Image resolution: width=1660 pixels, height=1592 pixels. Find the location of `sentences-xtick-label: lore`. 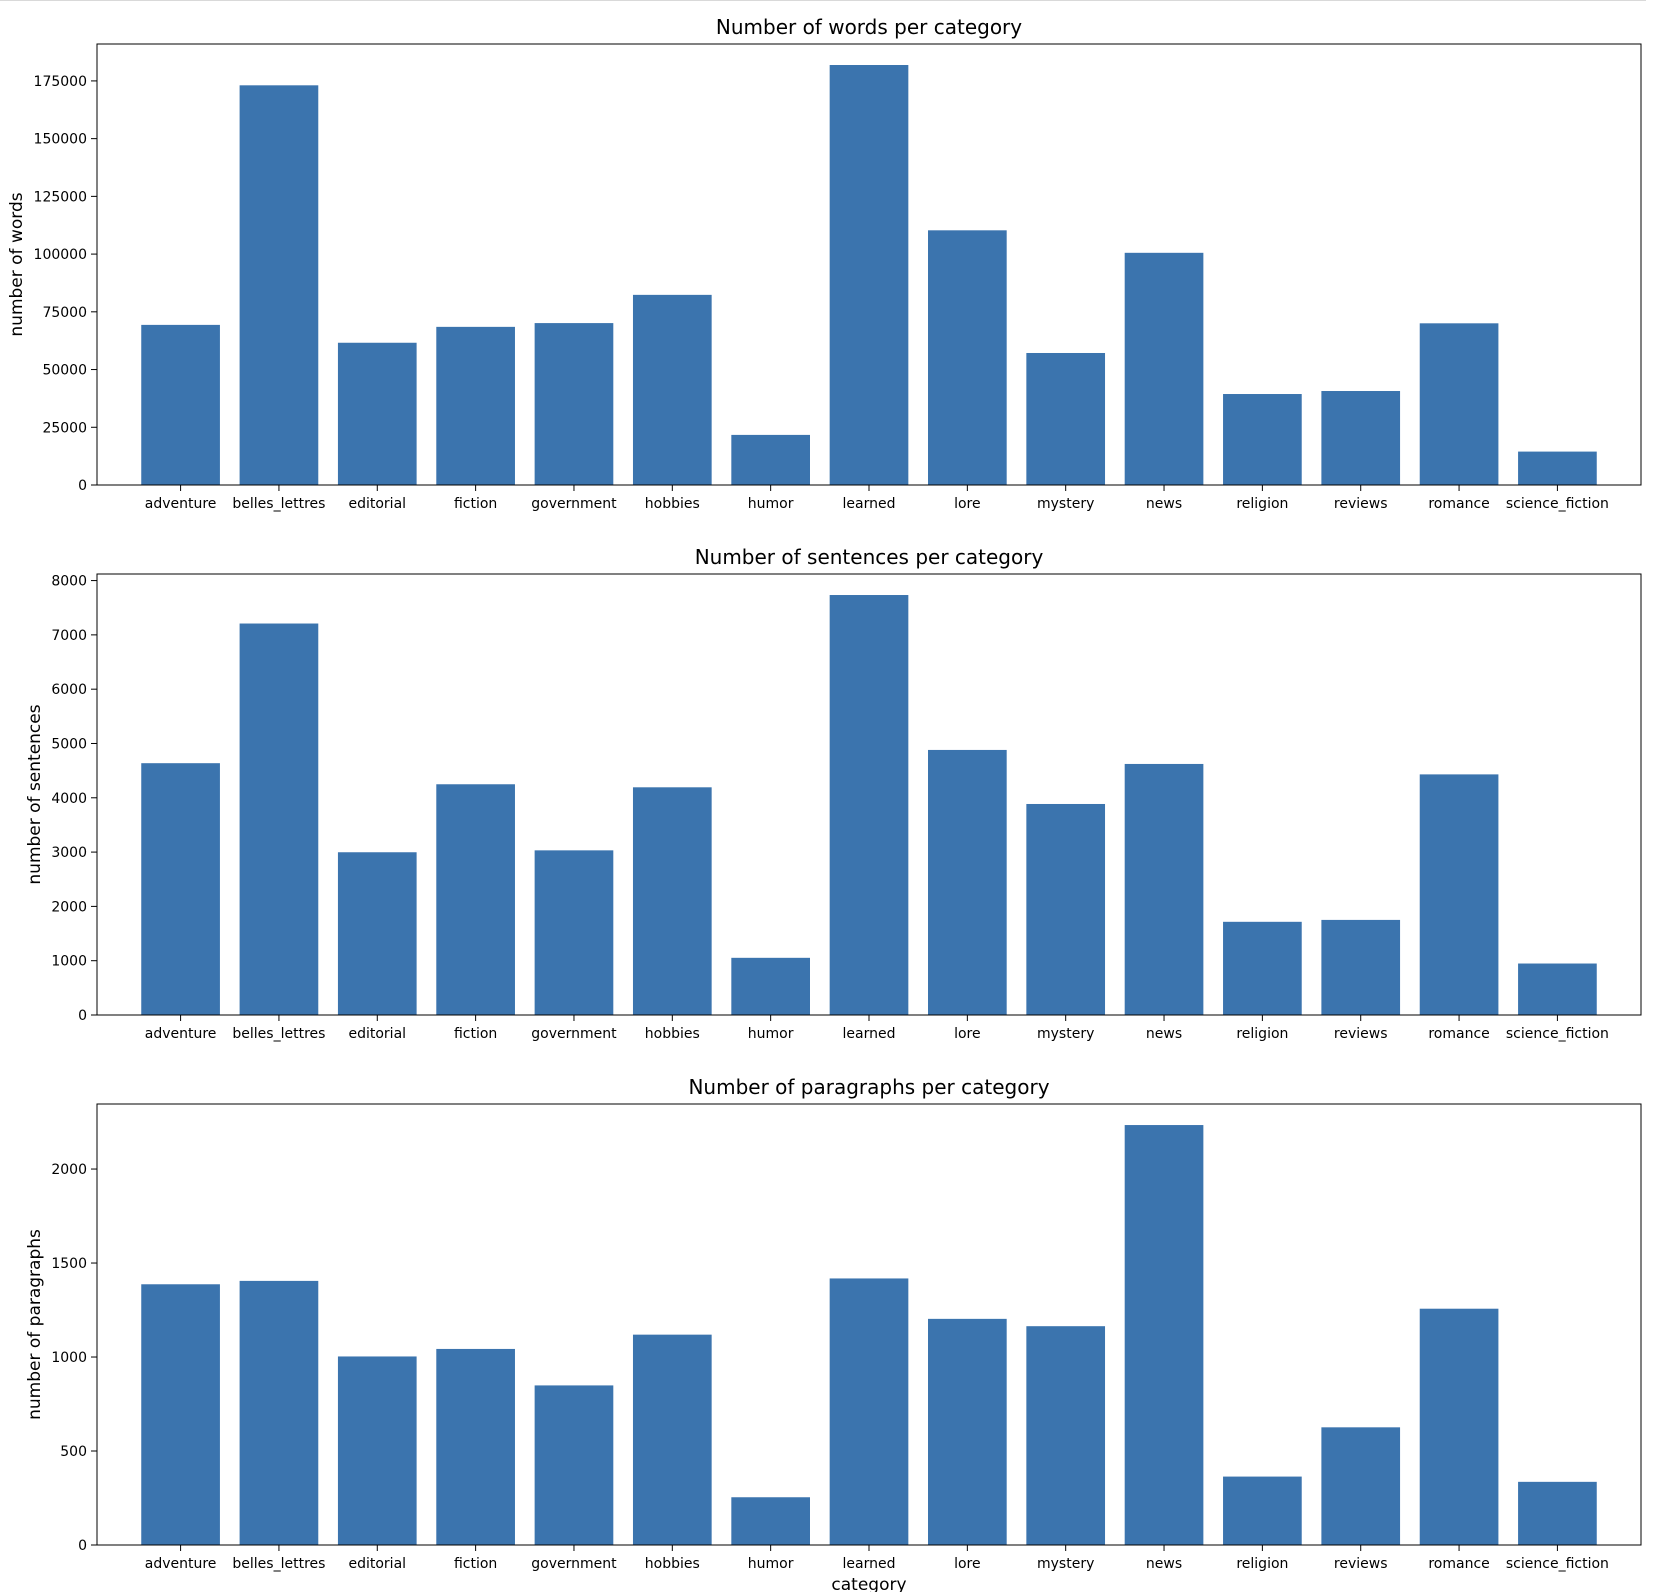

sentences-xtick-label: lore is located at coordinates (967, 1034).